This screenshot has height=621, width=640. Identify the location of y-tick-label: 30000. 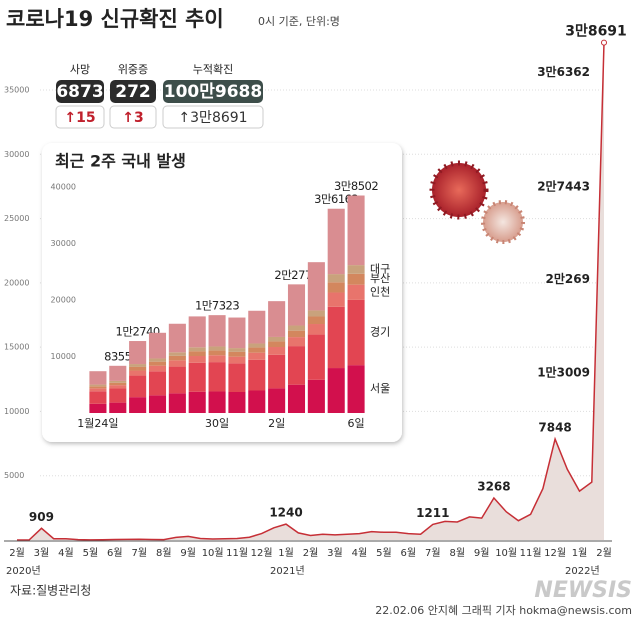
(16, 154).